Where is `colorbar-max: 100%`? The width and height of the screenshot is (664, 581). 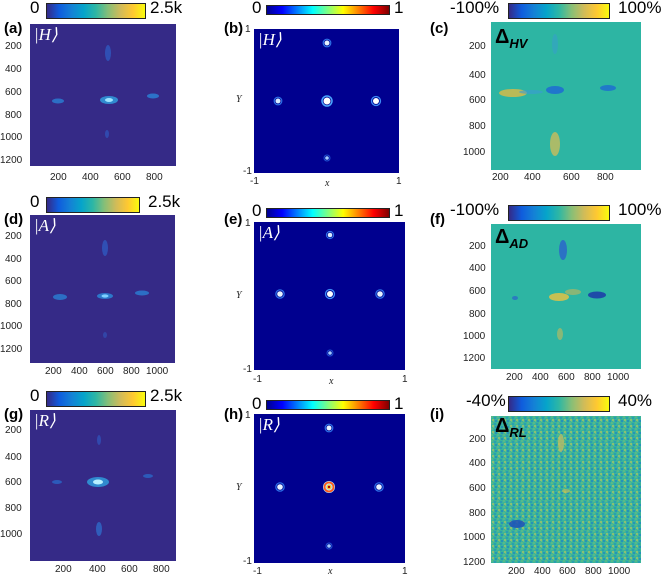 colorbar-max: 100% is located at coordinates (640, 8).